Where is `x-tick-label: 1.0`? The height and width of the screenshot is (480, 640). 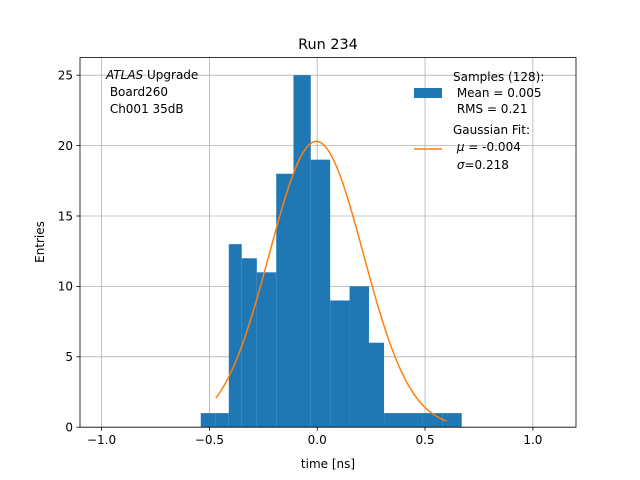 x-tick-label: 1.0 is located at coordinates (532, 440).